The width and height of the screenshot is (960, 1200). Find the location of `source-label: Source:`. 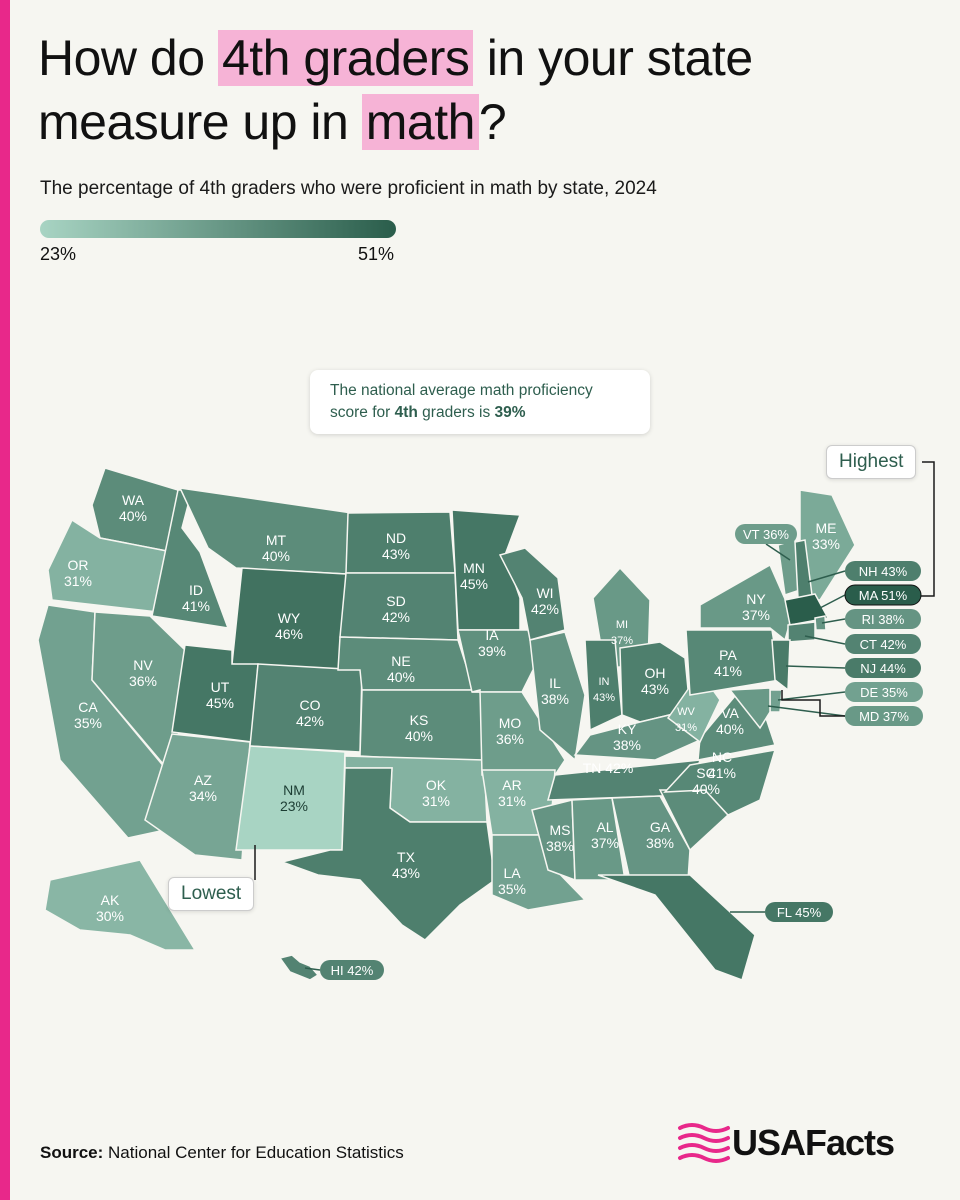

source-label: Source: is located at coordinates (72, 1152).